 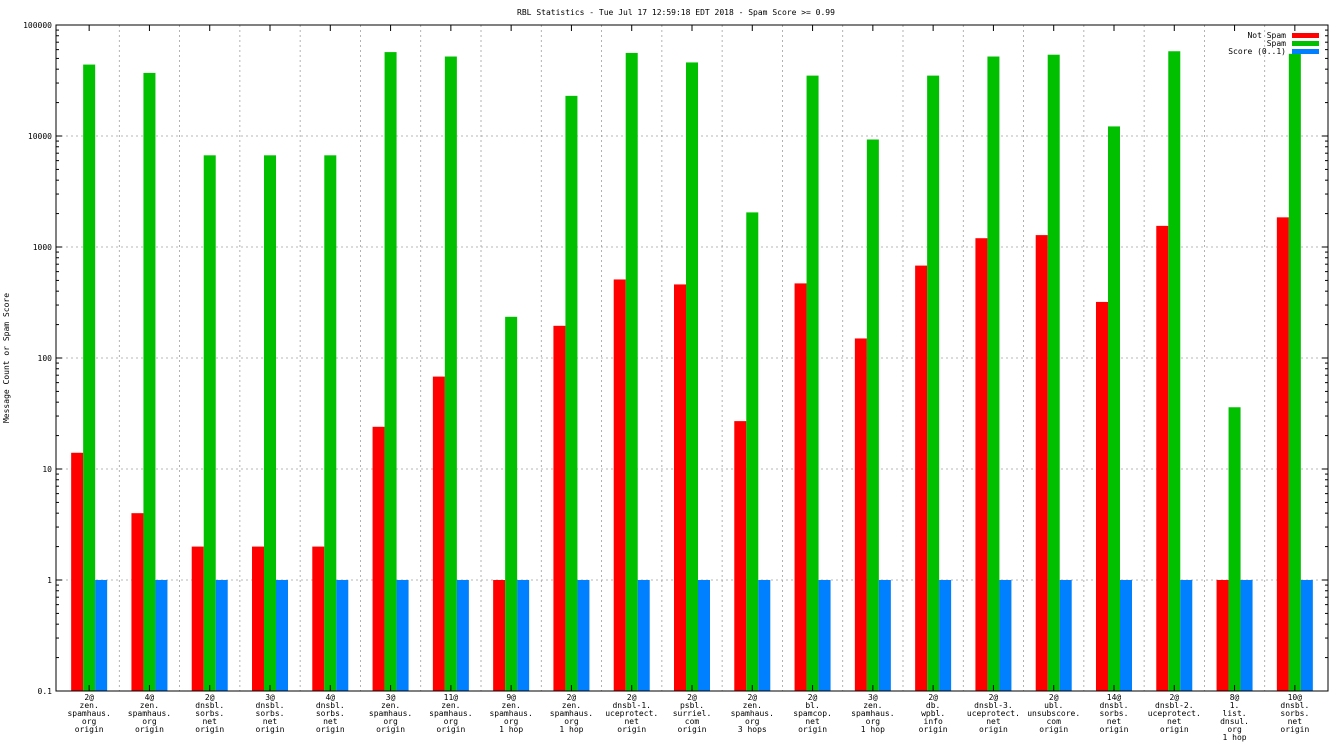 What do you see at coordinates (933, 713) in the screenshot?
I see `x-tick-label: wpbl.` at bounding box center [933, 713].